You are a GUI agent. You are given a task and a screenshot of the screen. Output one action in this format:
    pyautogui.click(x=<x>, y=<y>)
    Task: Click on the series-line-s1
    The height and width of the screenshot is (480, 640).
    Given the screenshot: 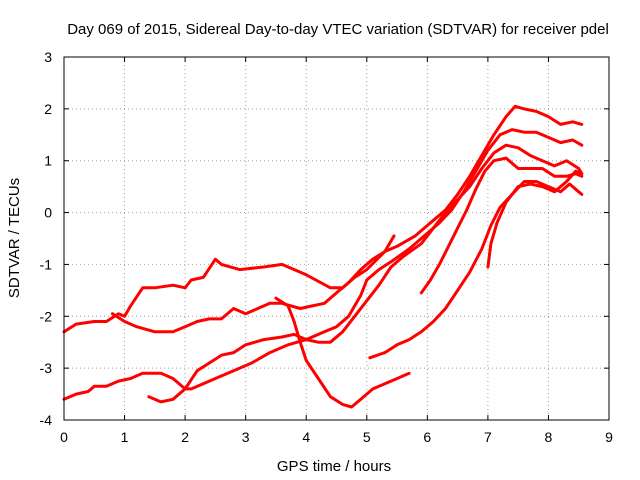 What is the action you would take?
    pyautogui.click(x=229, y=284)
    